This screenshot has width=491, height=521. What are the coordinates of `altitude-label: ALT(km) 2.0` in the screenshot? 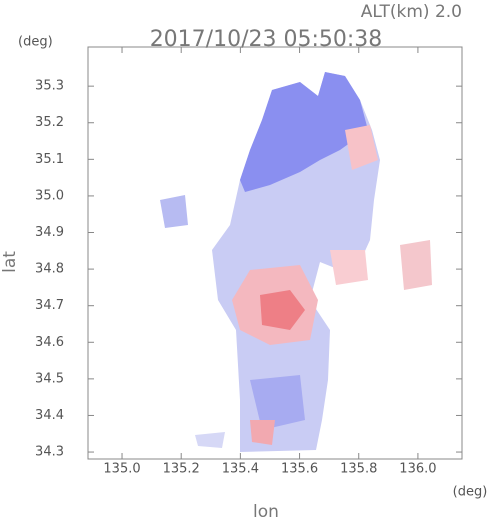 It's located at (411, 12).